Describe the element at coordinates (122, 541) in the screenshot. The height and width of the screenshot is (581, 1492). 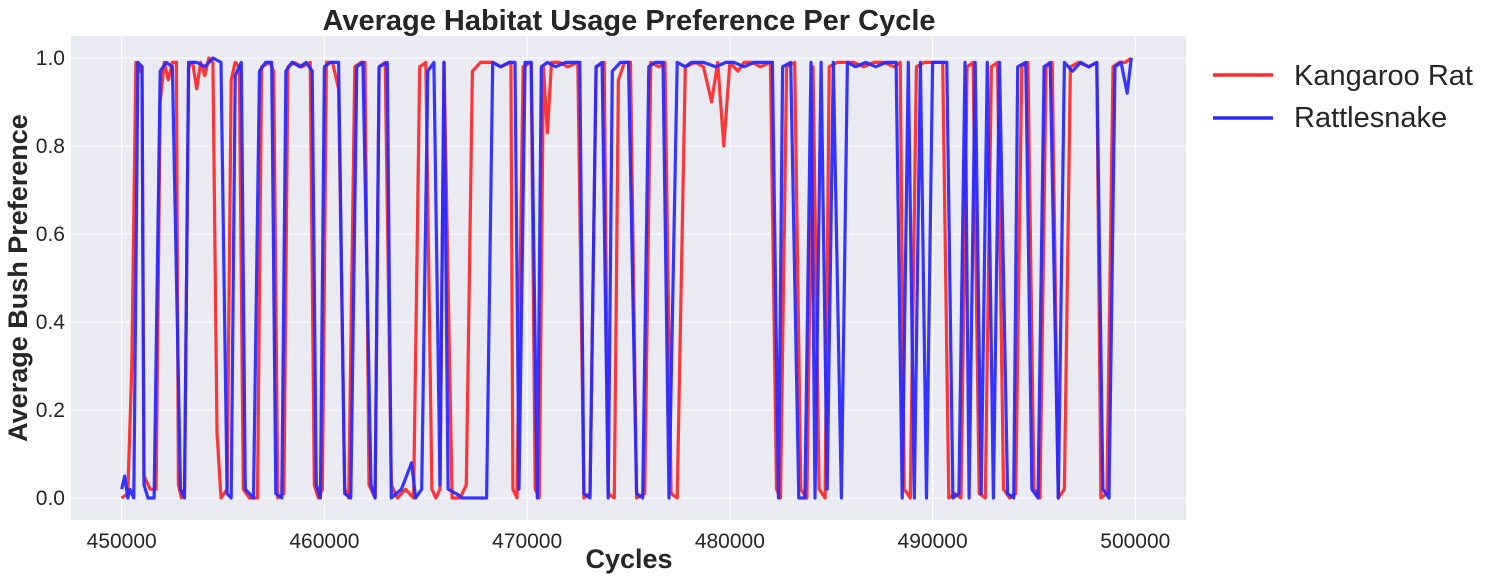
I see `x-tick-label: 450000` at that location.